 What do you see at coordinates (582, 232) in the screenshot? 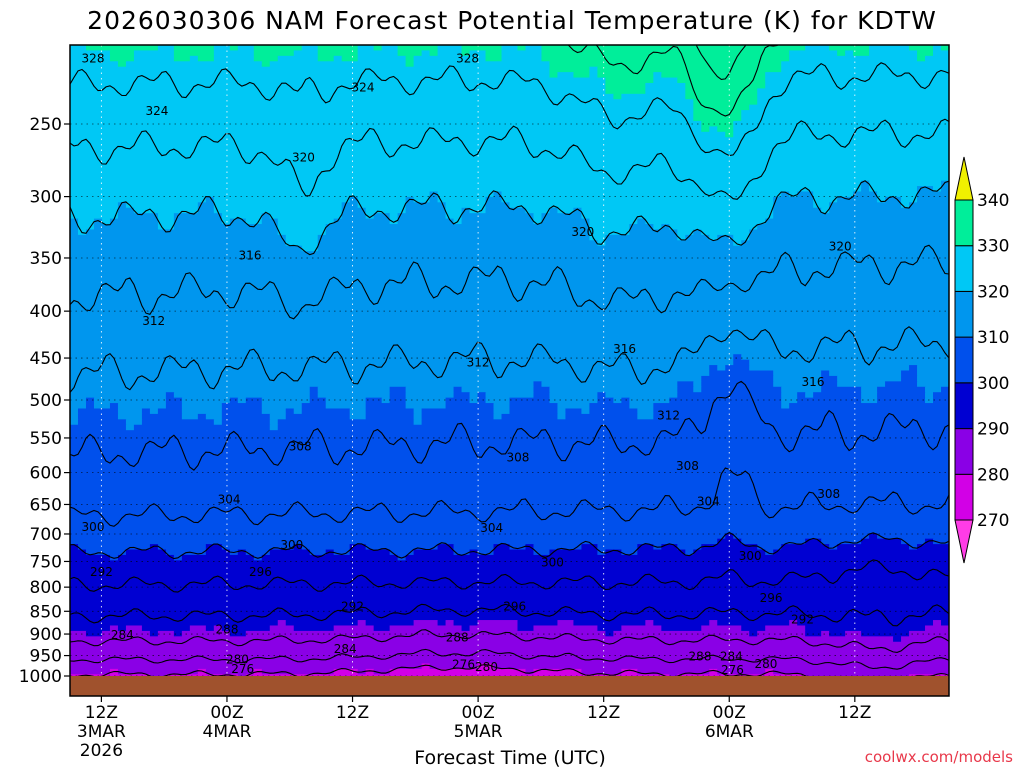
I see `contour-label: 320` at bounding box center [582, 232].